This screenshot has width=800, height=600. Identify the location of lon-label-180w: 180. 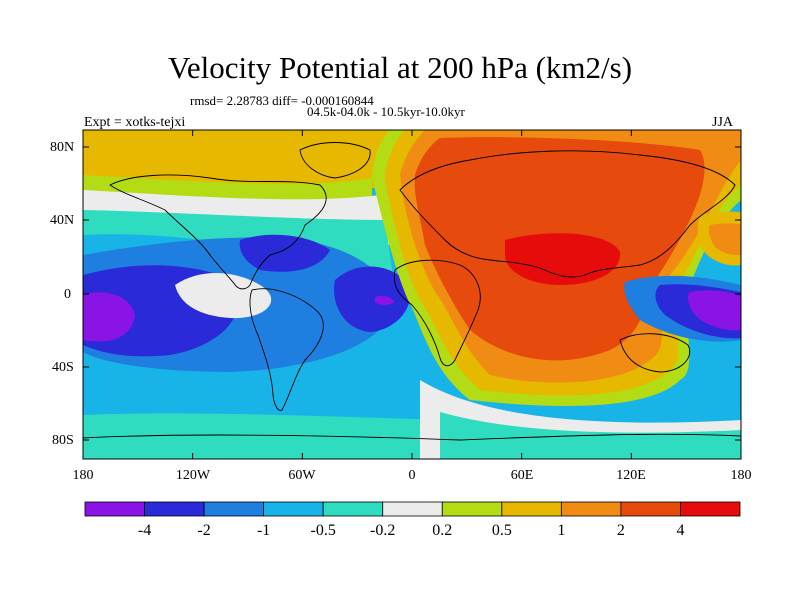
(83, 475).